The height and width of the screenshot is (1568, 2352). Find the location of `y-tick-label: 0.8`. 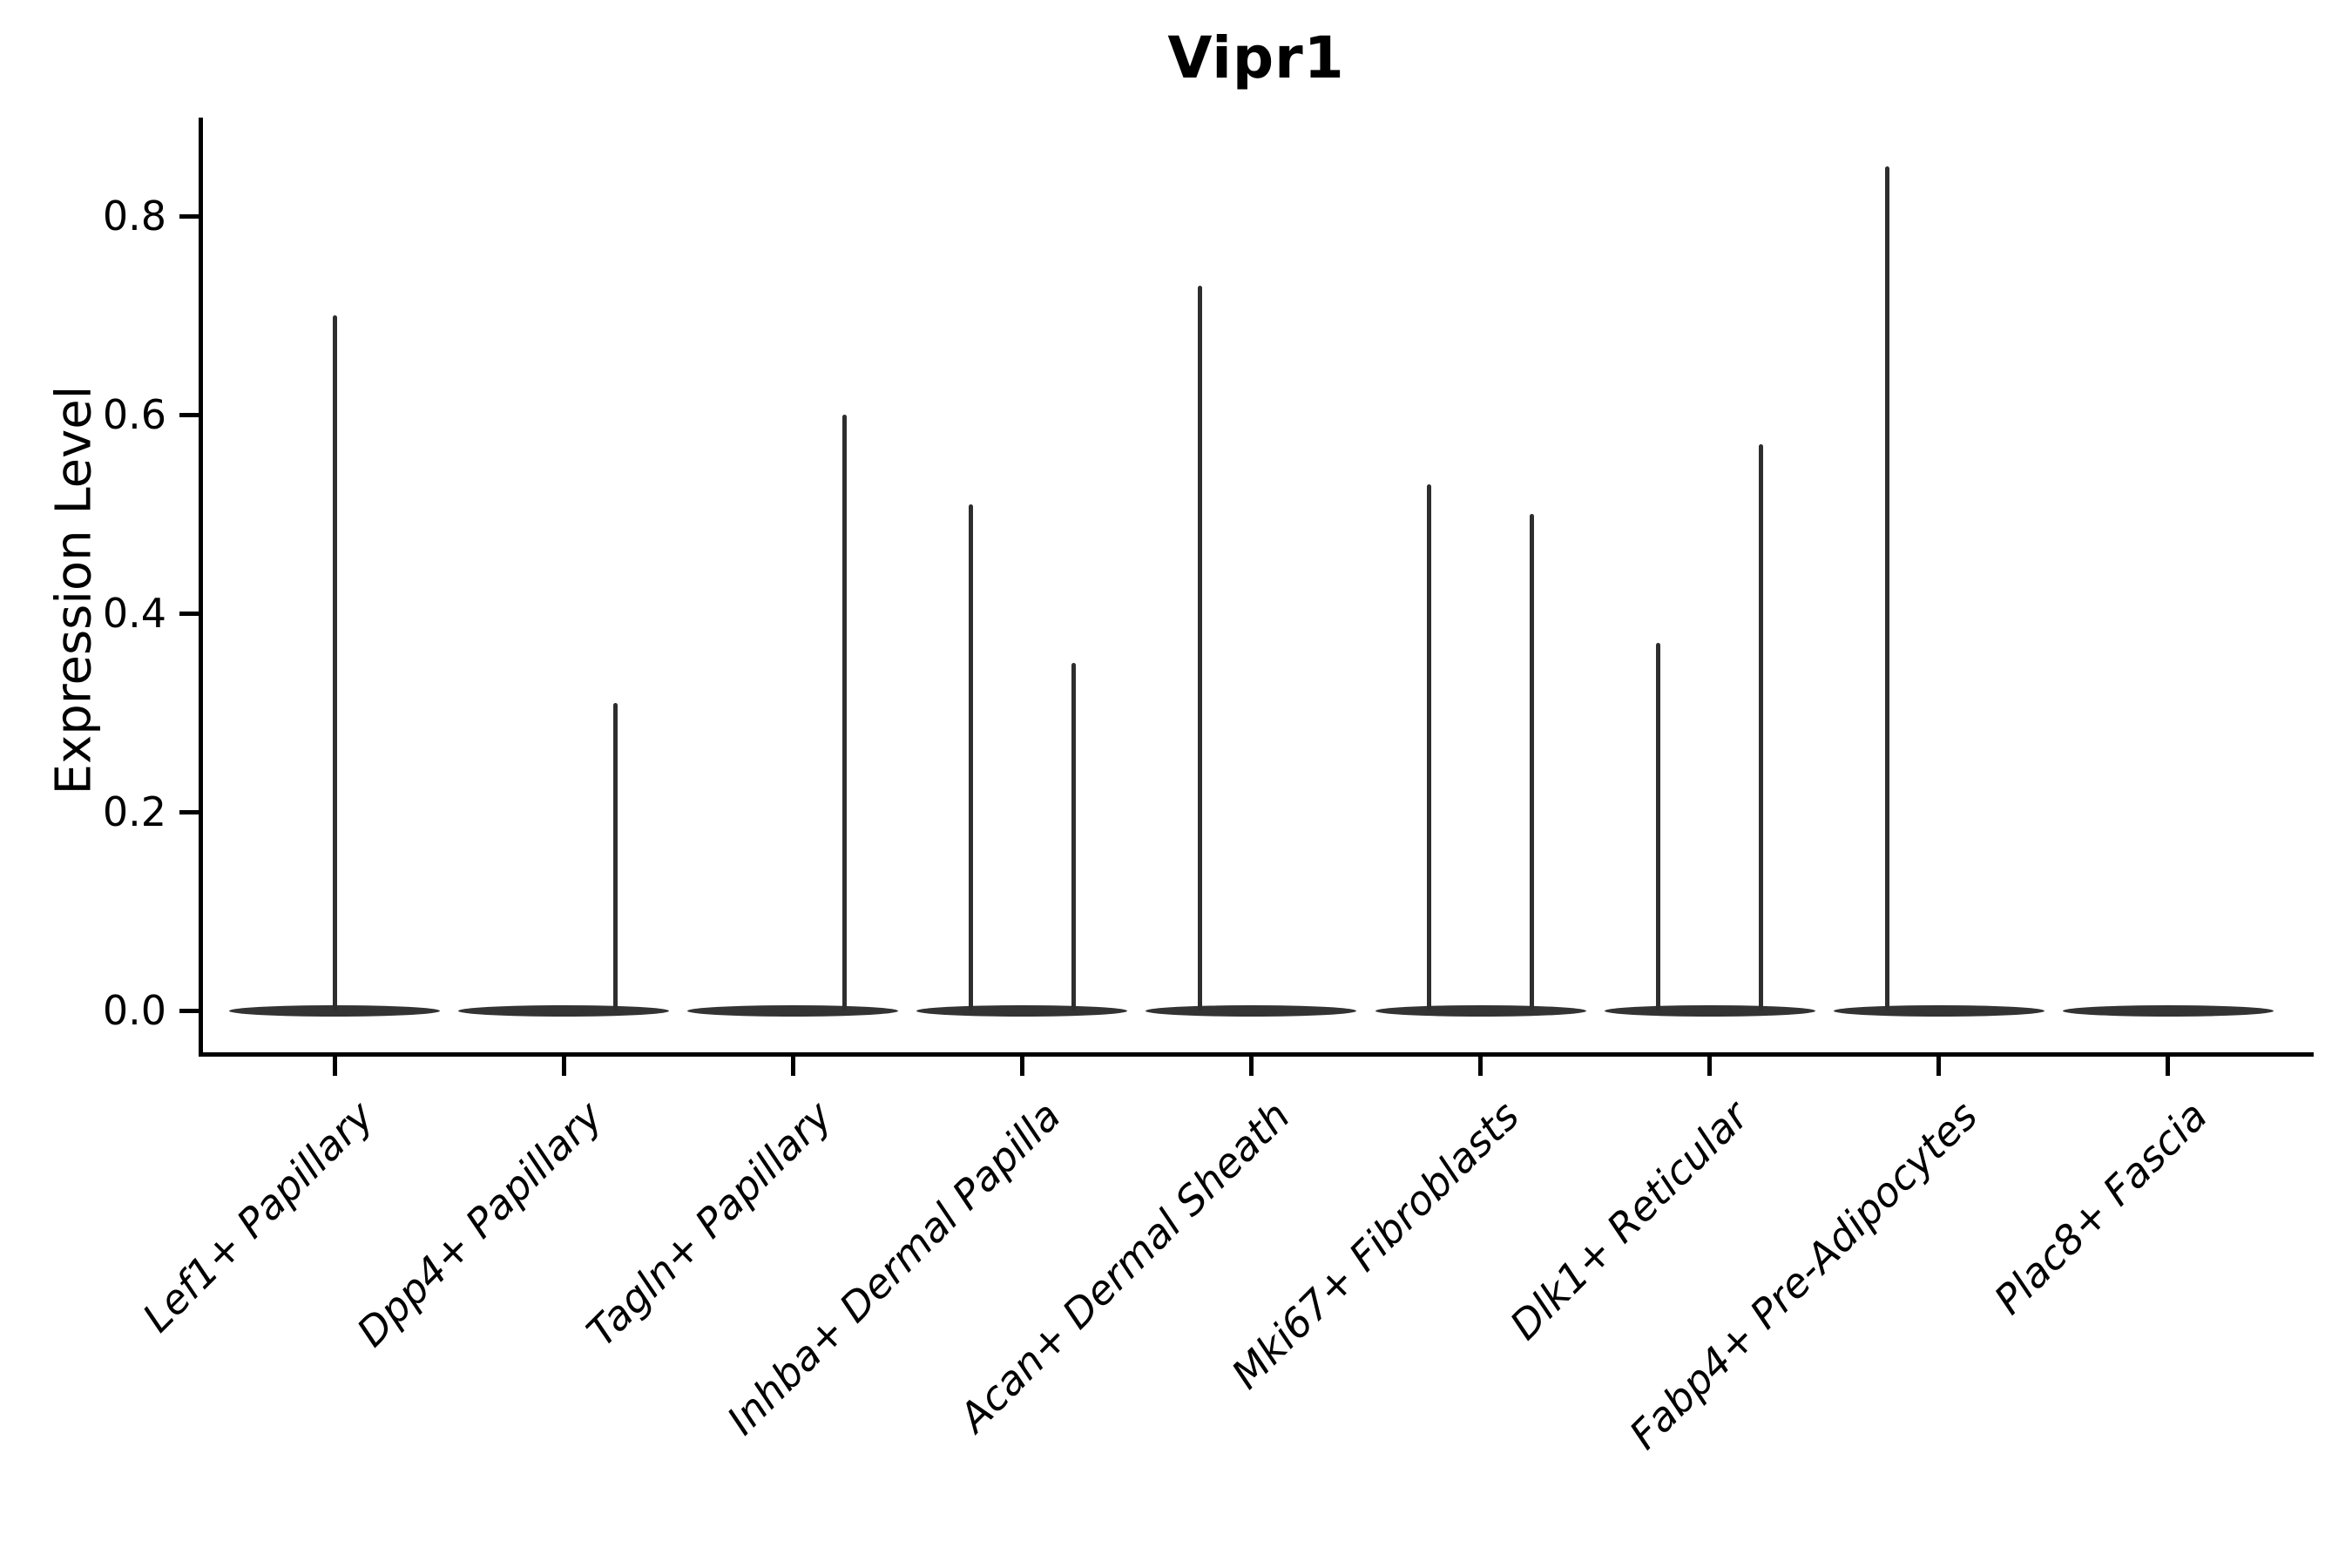

y-tick-label: 0.8 is located at coordinates (134, 216).